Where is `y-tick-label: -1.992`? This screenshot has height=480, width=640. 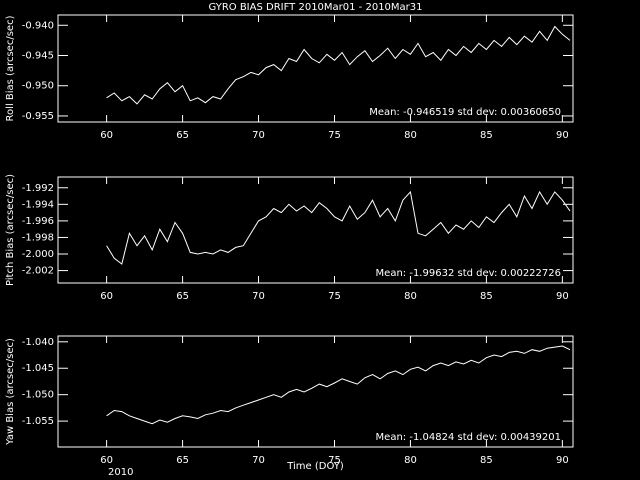
y-tick-label: -1.992 is located at coordinates (38, 188).